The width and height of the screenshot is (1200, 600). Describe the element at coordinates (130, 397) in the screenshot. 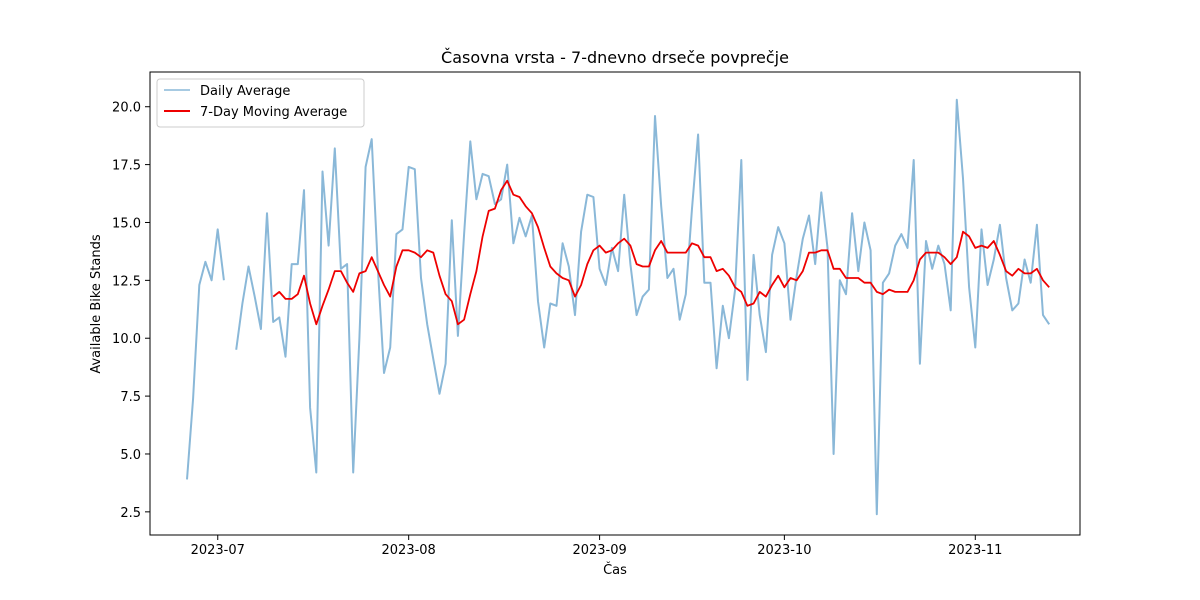

I see `y-tick-label: 7.5` at that location.